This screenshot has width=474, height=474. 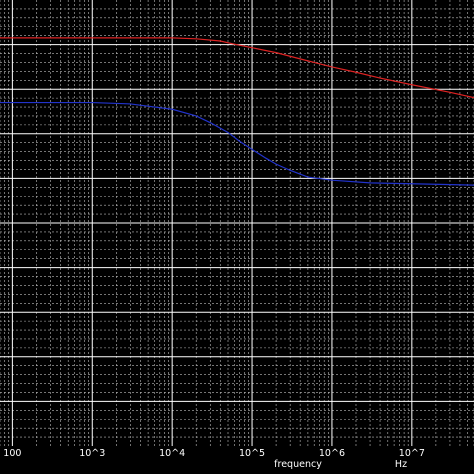 I want to click on x-axis-label: frequency, so click(x=298, y=464).